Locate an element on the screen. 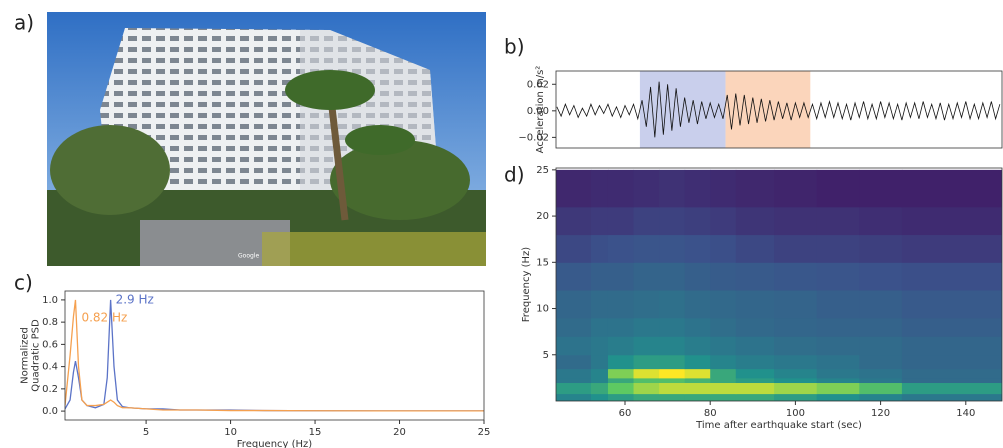 The height and width of the screenshot is (448, 1003). annotation: 0.82 Hz is located at coordinates (104, 317).